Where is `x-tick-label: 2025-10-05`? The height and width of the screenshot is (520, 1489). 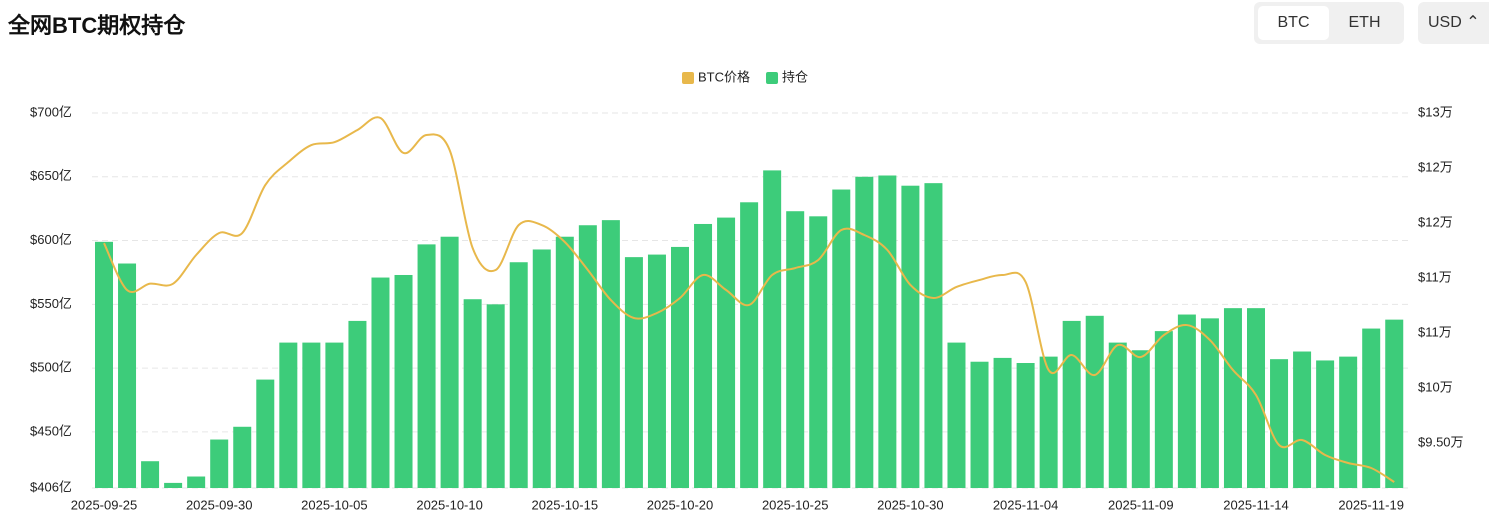 x-tick-label: 2025-10-05 is located at coordinates (334, 504).